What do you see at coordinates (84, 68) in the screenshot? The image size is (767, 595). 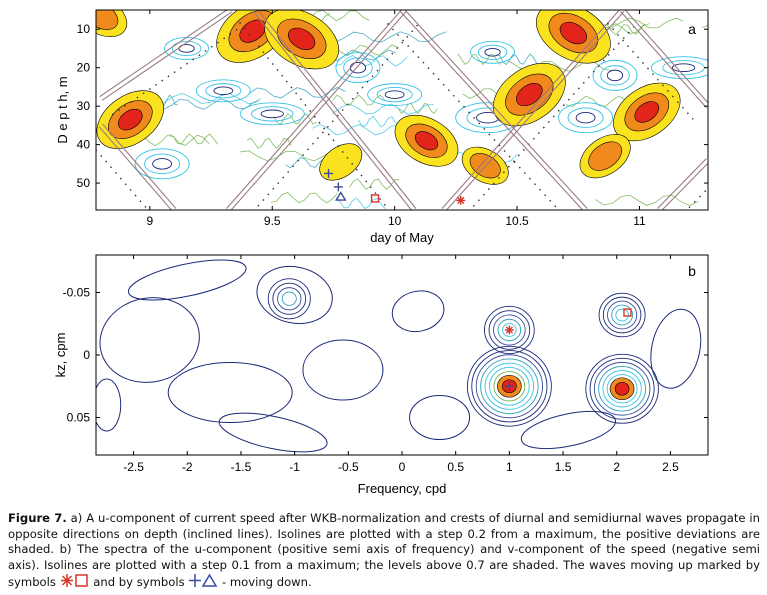 I see `panel-a-y-tick-label: 20` at bounding box center [84, 68].